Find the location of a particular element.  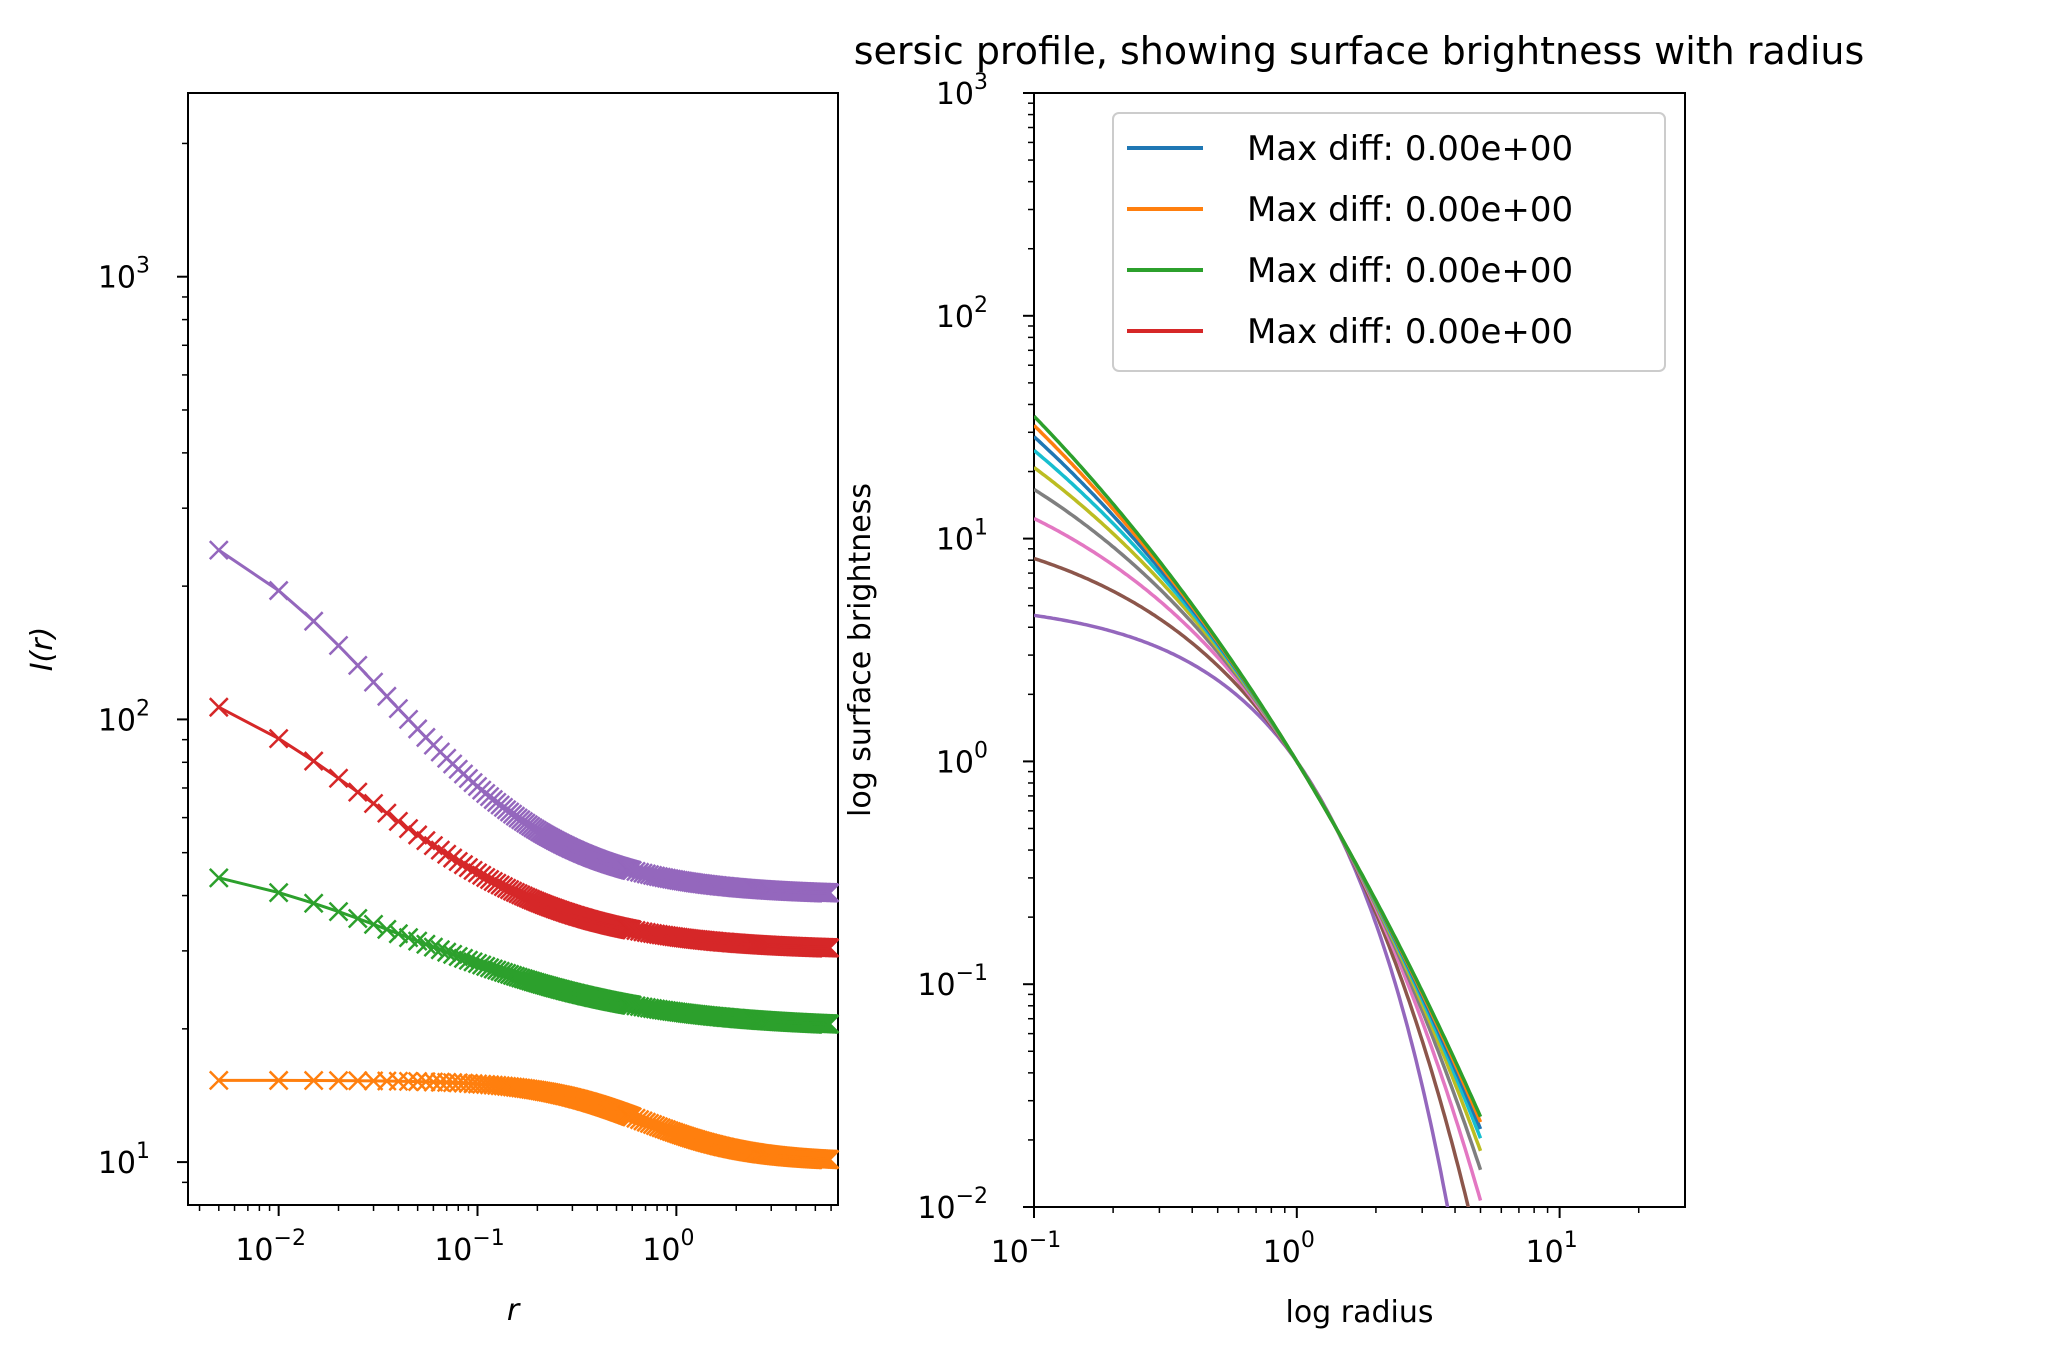

x-tick-label: 10⁻¹ is located at coordinates (1026, 1249).